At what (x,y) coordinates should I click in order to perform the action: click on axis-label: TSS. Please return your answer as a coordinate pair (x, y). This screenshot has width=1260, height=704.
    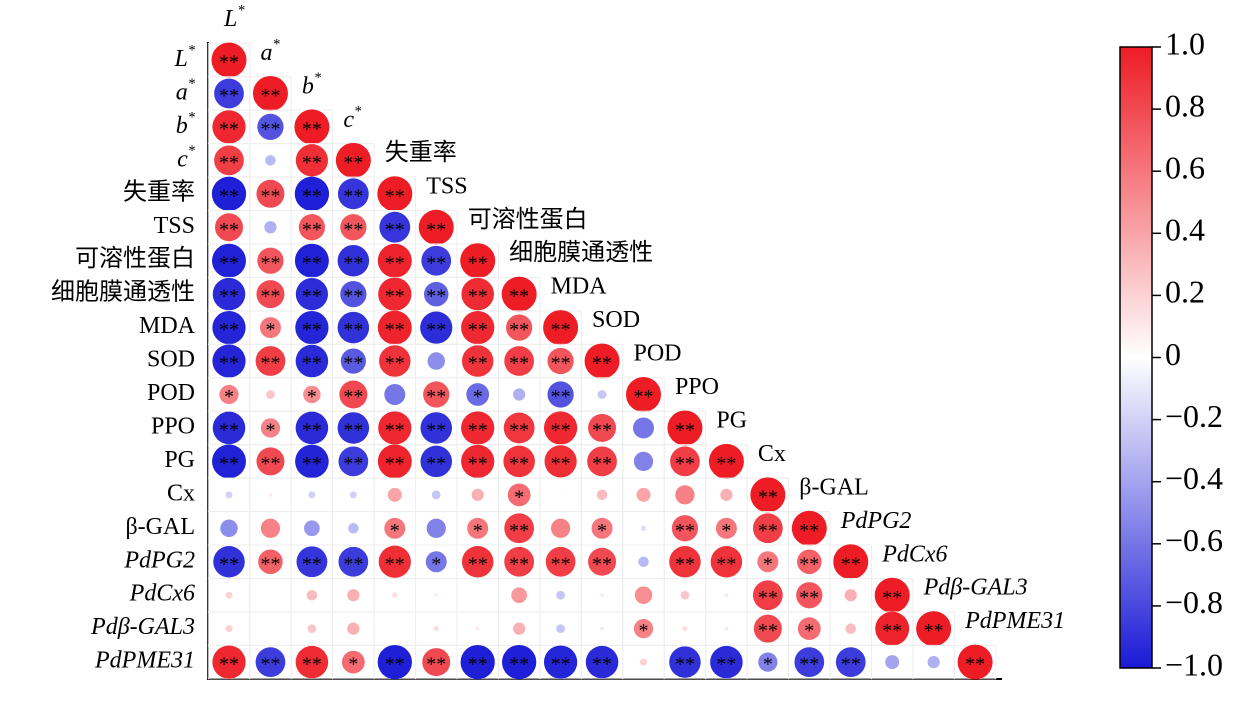
    Looking at the image, I should click on (446, 186).